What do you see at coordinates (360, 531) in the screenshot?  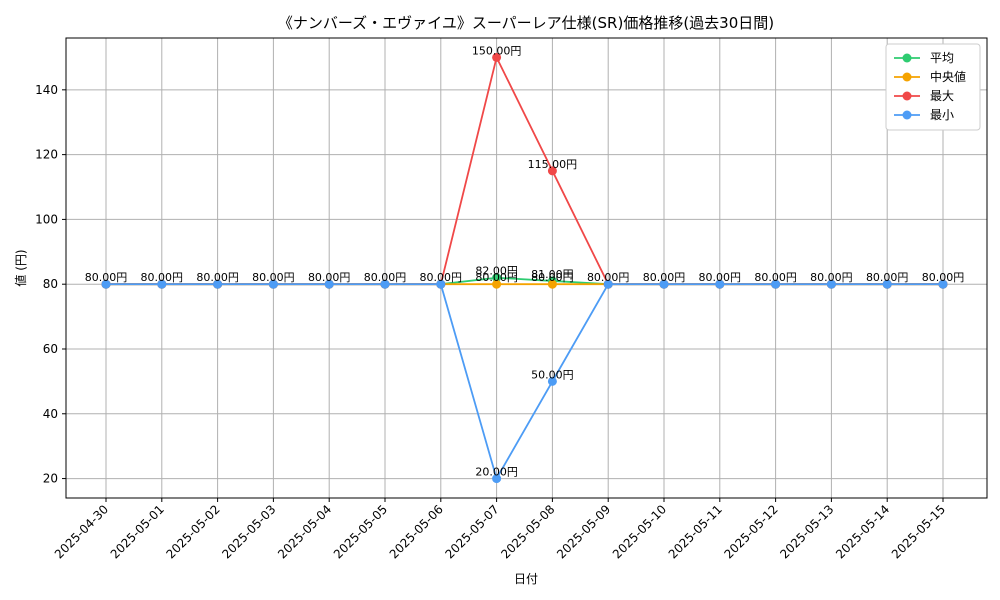 I see `x-tick-label: 2025-05-05` at bounding box center [360, 531].